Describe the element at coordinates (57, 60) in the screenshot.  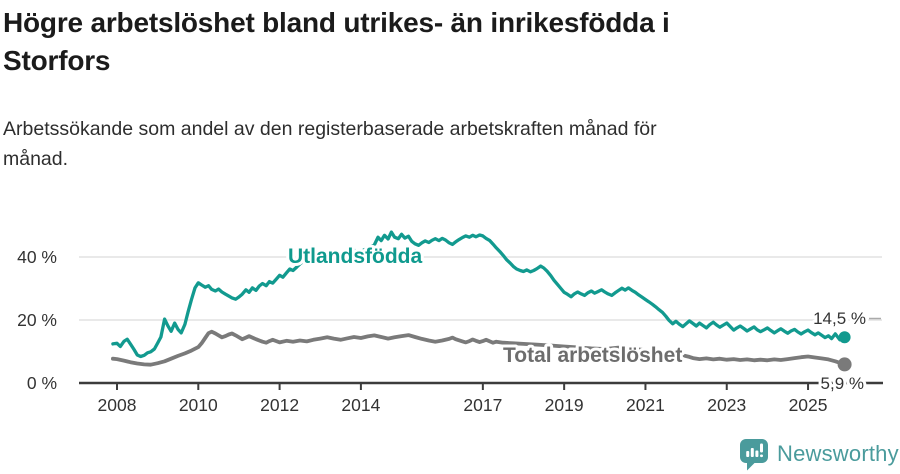
I see `page-title-line-2: Storfors` at that location.